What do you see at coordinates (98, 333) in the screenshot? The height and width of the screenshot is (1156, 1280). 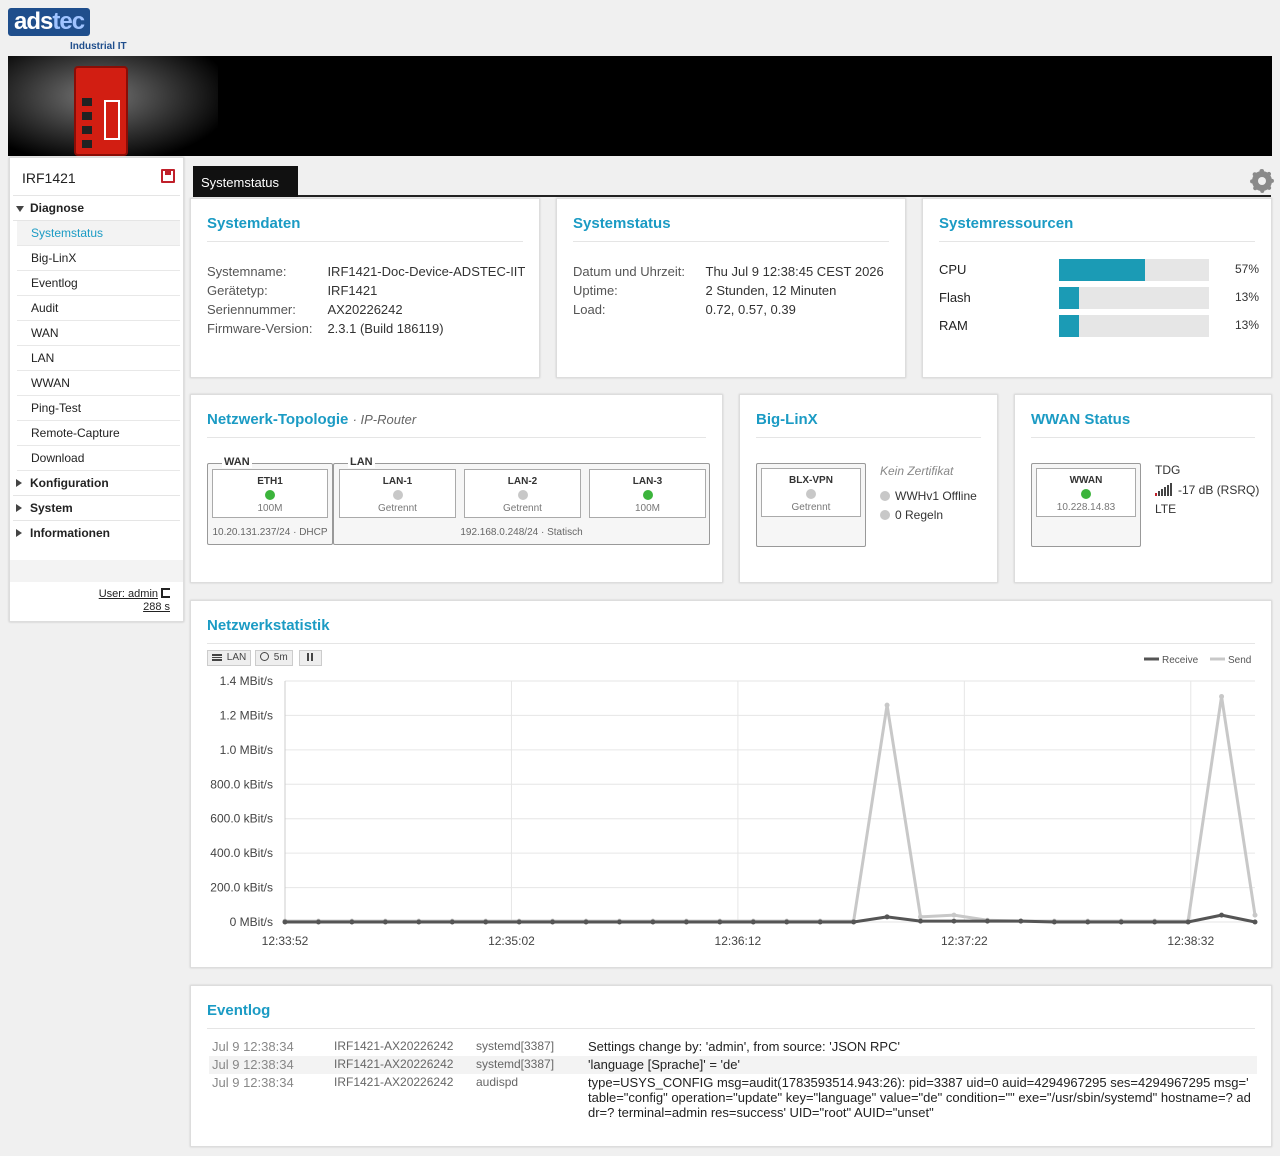 I see `sidebar-item-wan: WAN` at bounding box center [98, 333].